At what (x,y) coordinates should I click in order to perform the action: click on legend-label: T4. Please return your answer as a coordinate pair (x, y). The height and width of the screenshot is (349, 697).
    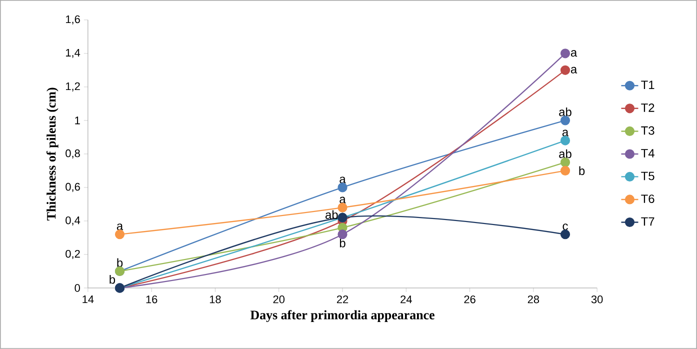
    Looking at the image, I should click on (647, 153).